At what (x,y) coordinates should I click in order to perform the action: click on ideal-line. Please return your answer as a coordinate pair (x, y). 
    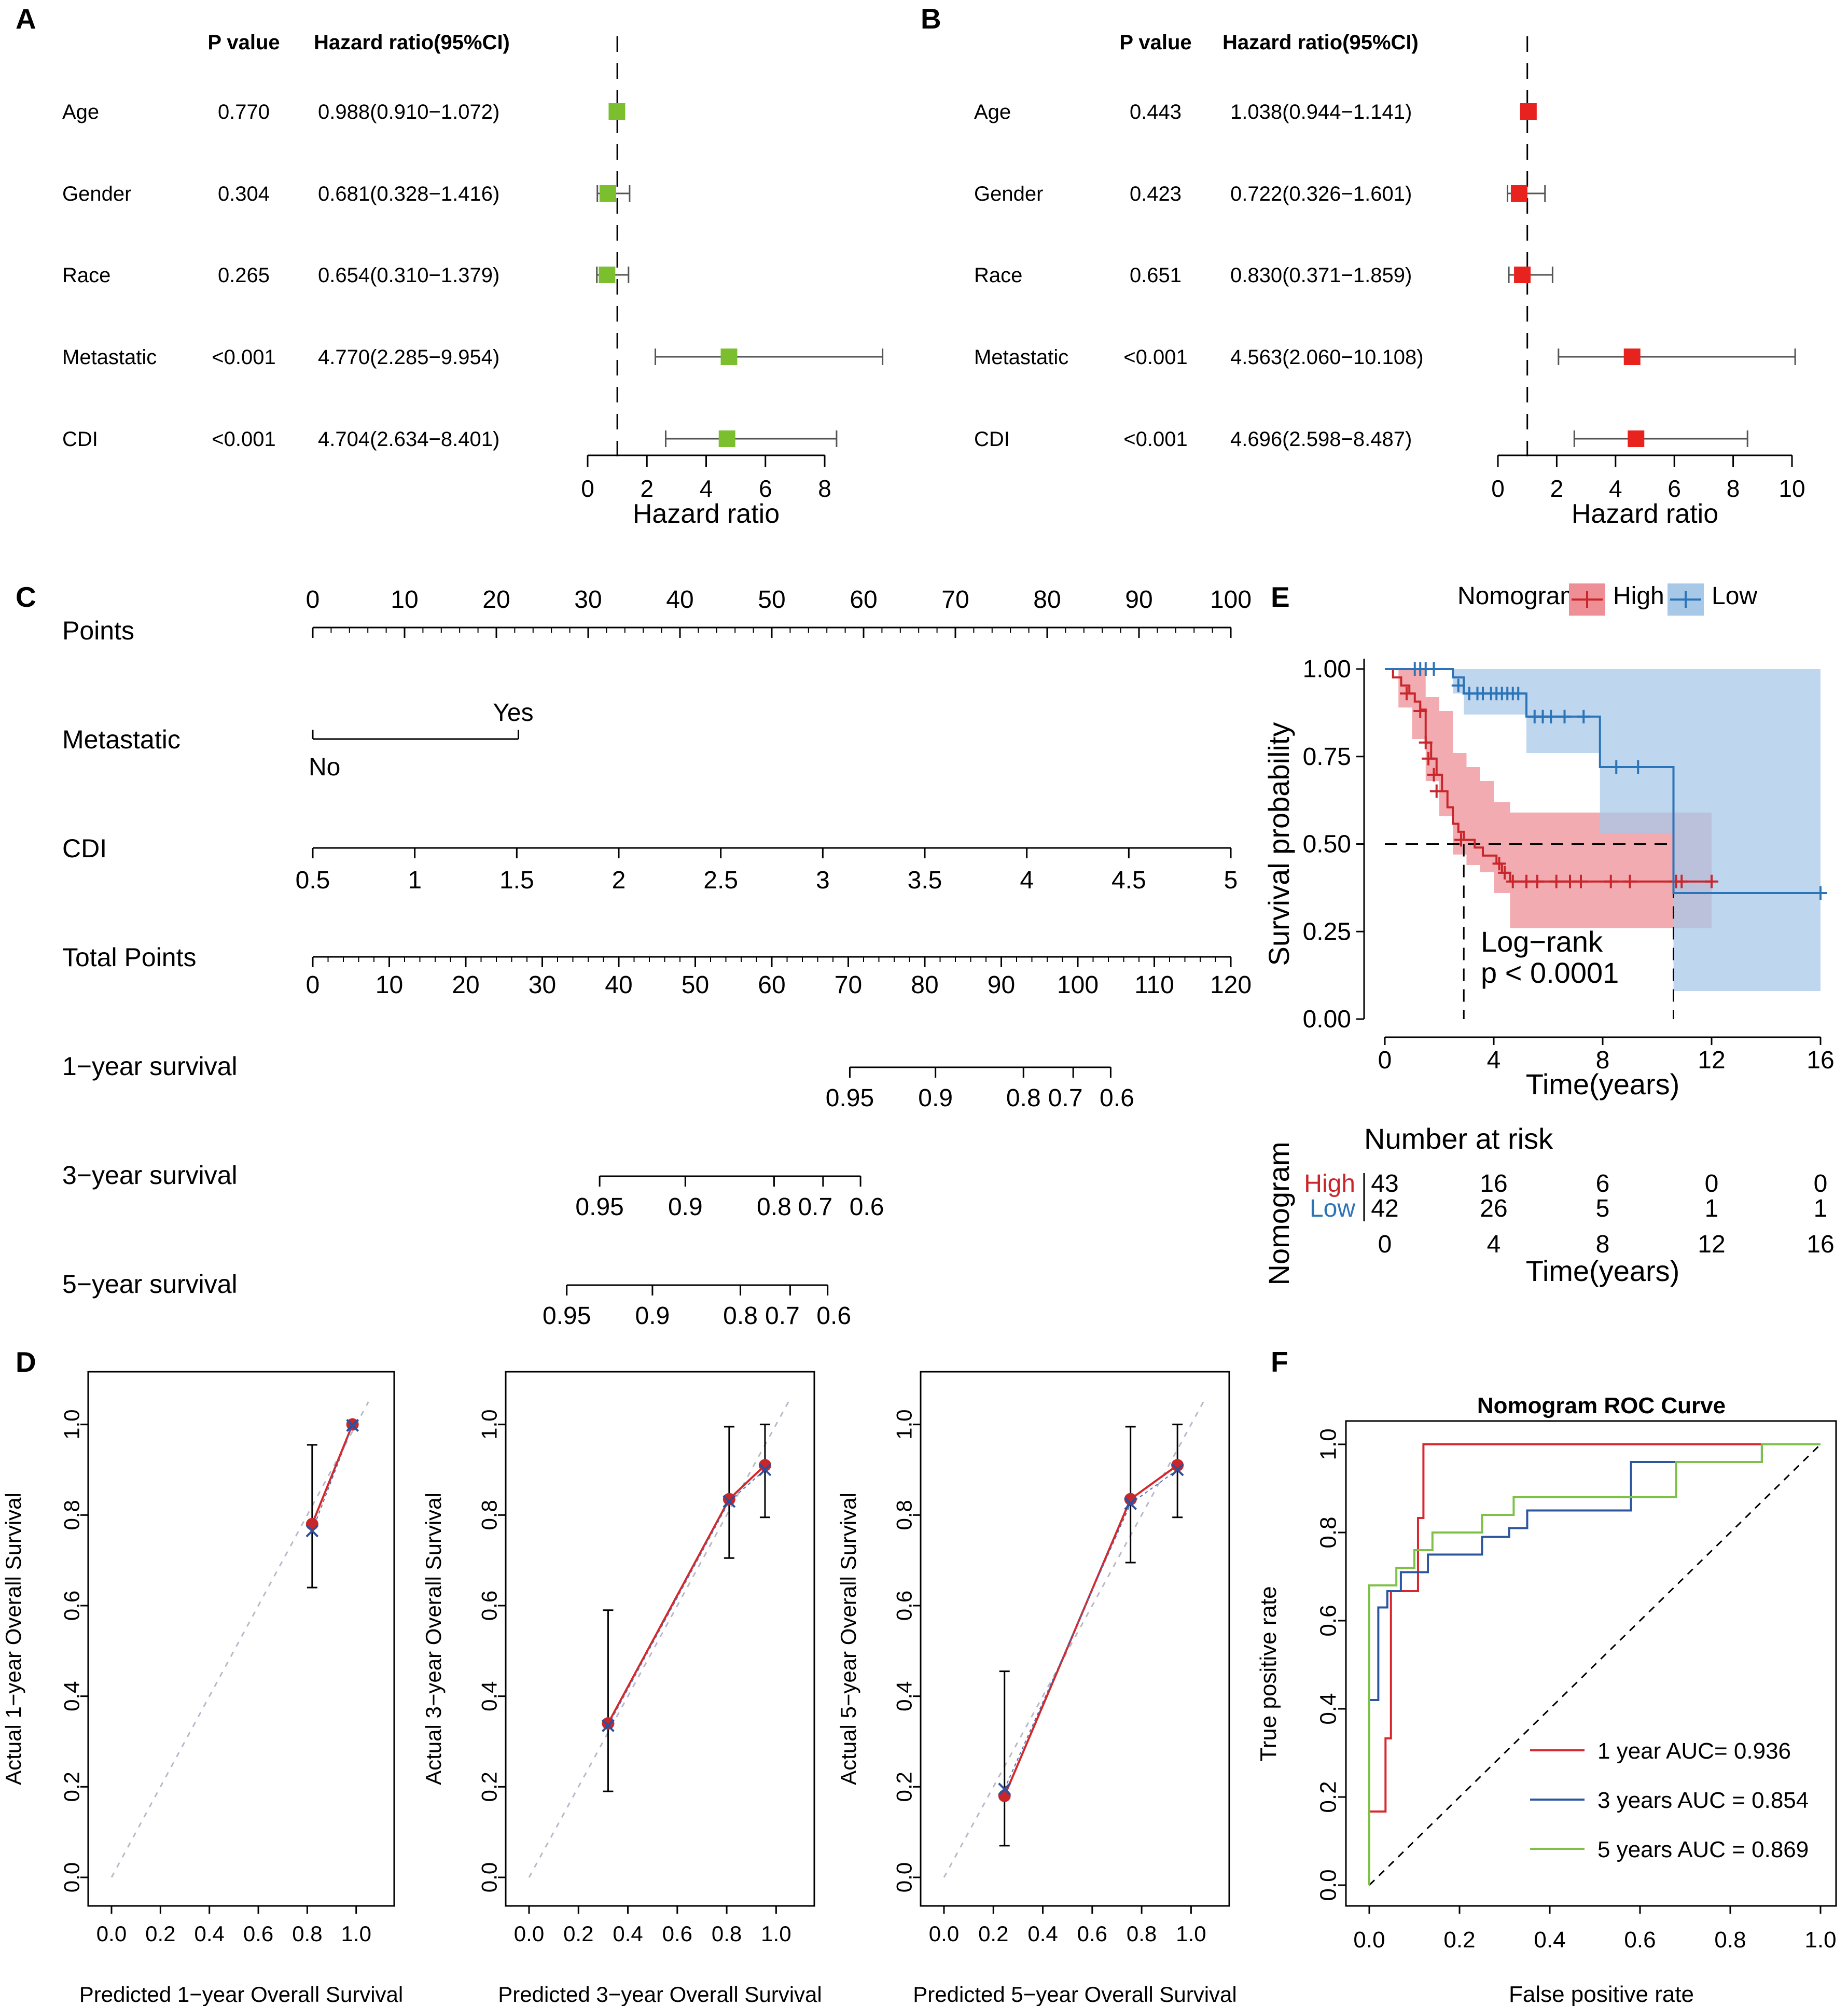
    Looking at the image, I should click on (658, 1640).